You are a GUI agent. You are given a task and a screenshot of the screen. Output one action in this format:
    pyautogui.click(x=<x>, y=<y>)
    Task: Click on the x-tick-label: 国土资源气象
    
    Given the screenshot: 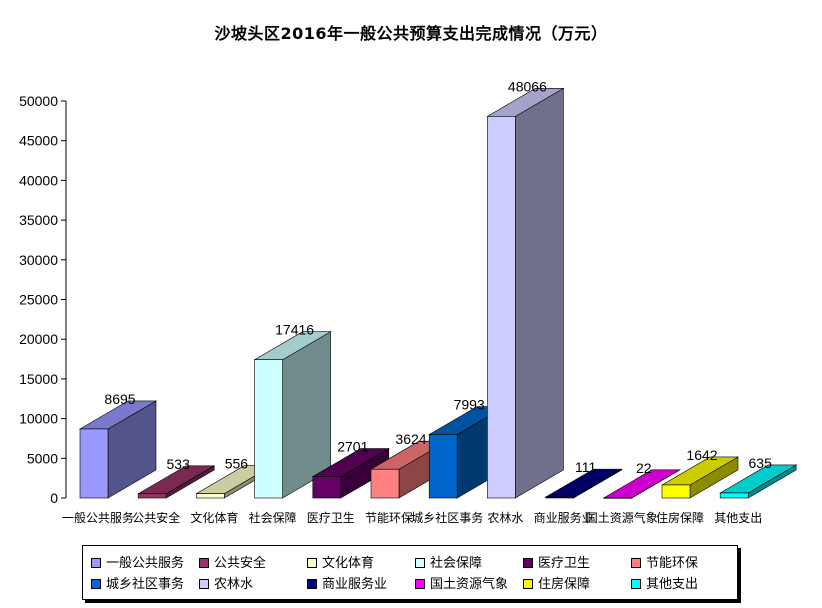 What is the action you would take?
    pyautogui.click(x=622, y=517)
    